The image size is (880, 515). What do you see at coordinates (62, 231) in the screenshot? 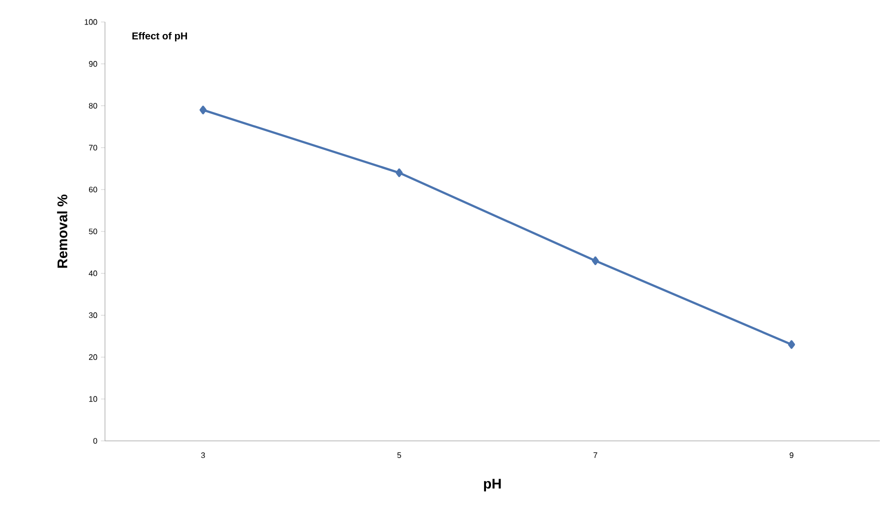
I see `y-axis-title: Removal %` at bounding box center [62, 231].